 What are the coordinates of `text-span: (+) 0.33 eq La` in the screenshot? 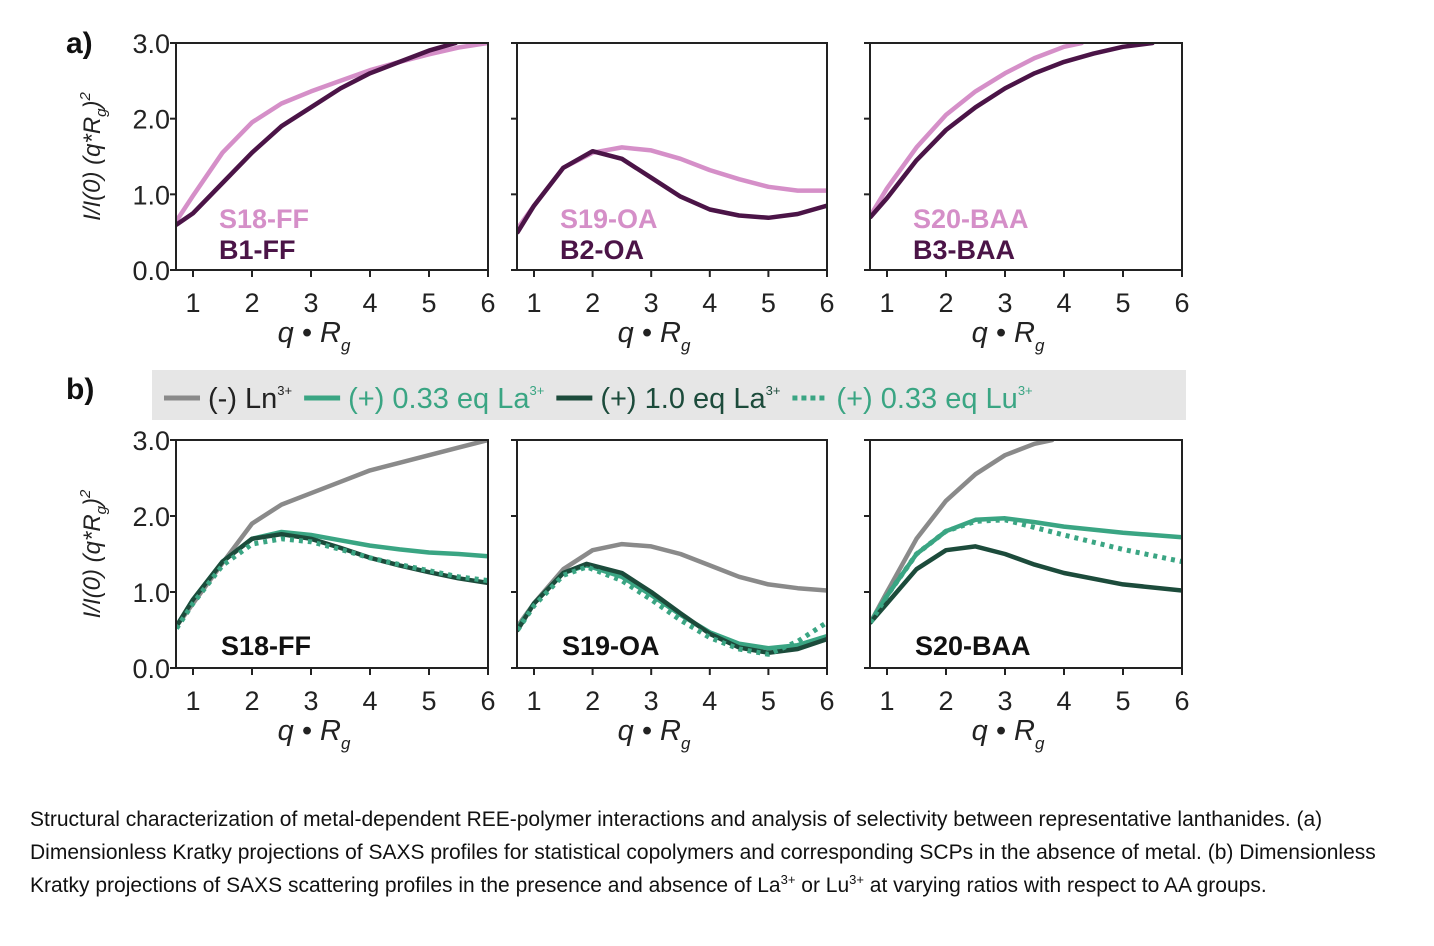 It's located at (439, 399).